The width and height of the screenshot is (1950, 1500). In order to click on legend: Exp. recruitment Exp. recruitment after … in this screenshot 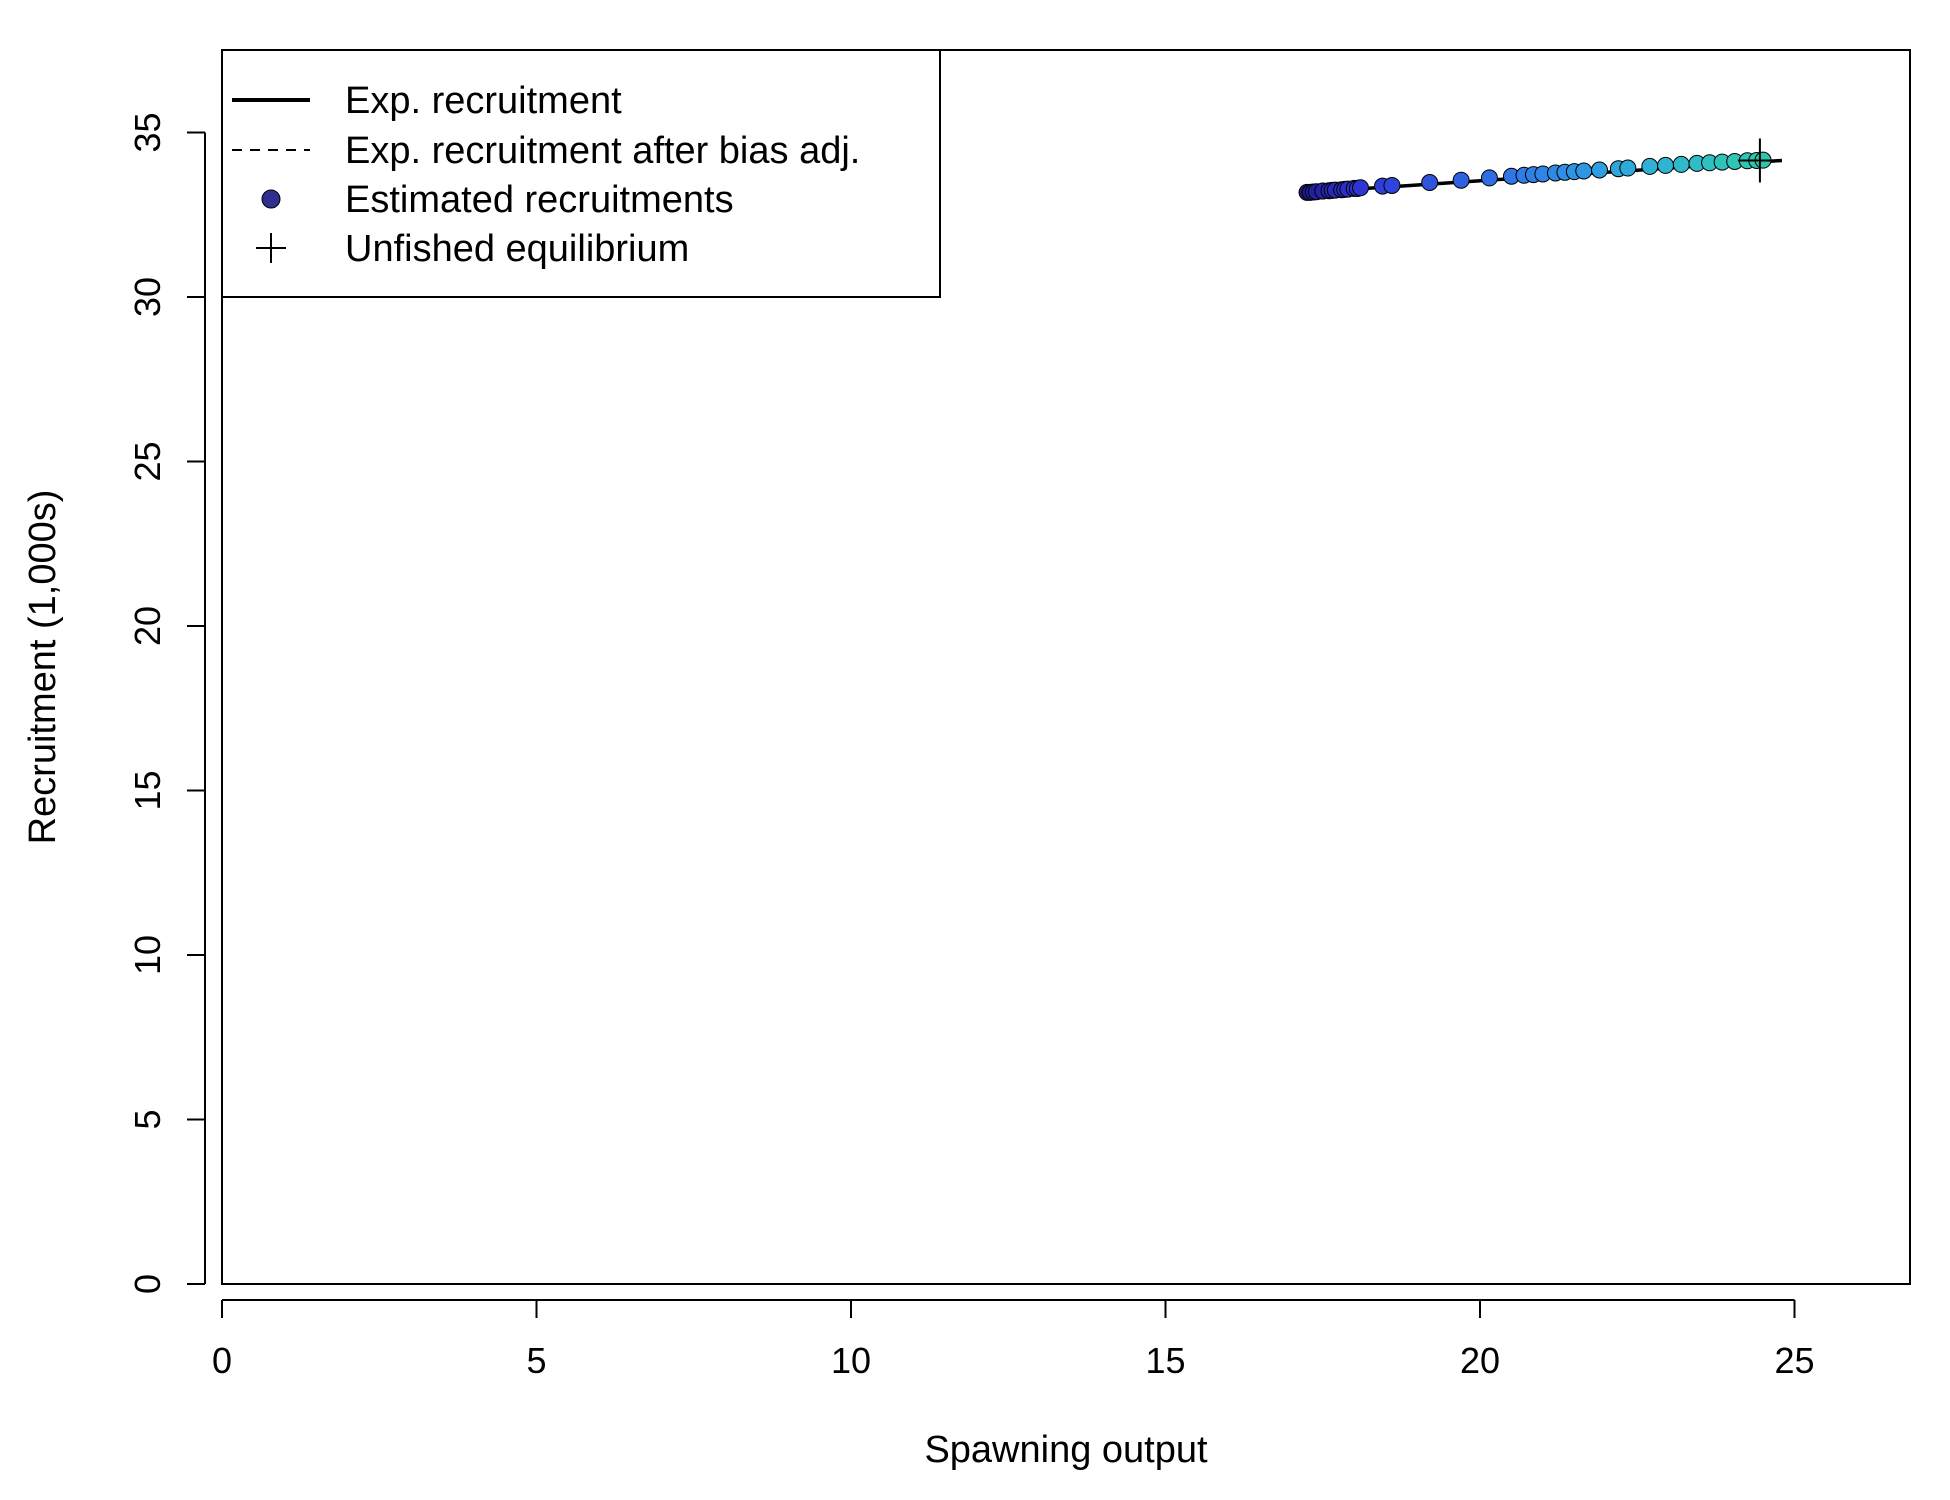, I will do `click(581, 173)`.